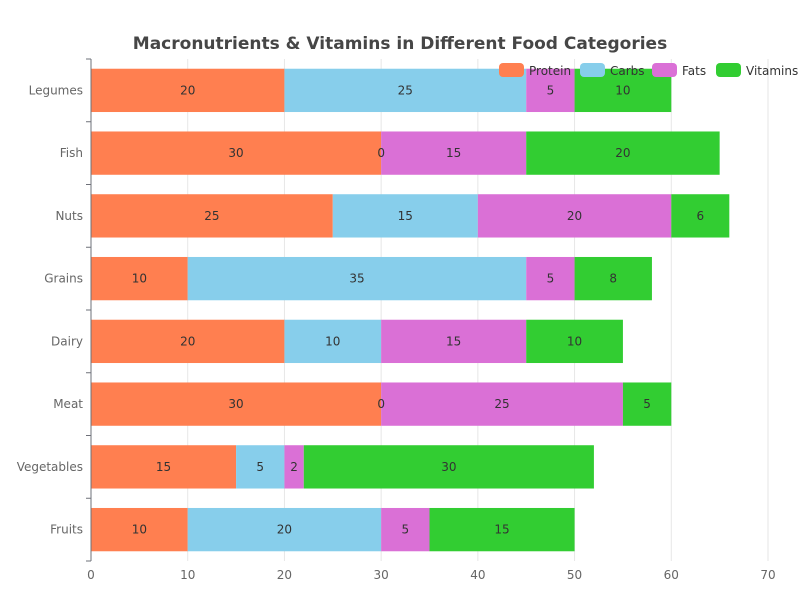  What do you see at coordinates (66, 530) in the screenshot?
I see `y-tick-label: Fruits` at bounding box center [66, 530].